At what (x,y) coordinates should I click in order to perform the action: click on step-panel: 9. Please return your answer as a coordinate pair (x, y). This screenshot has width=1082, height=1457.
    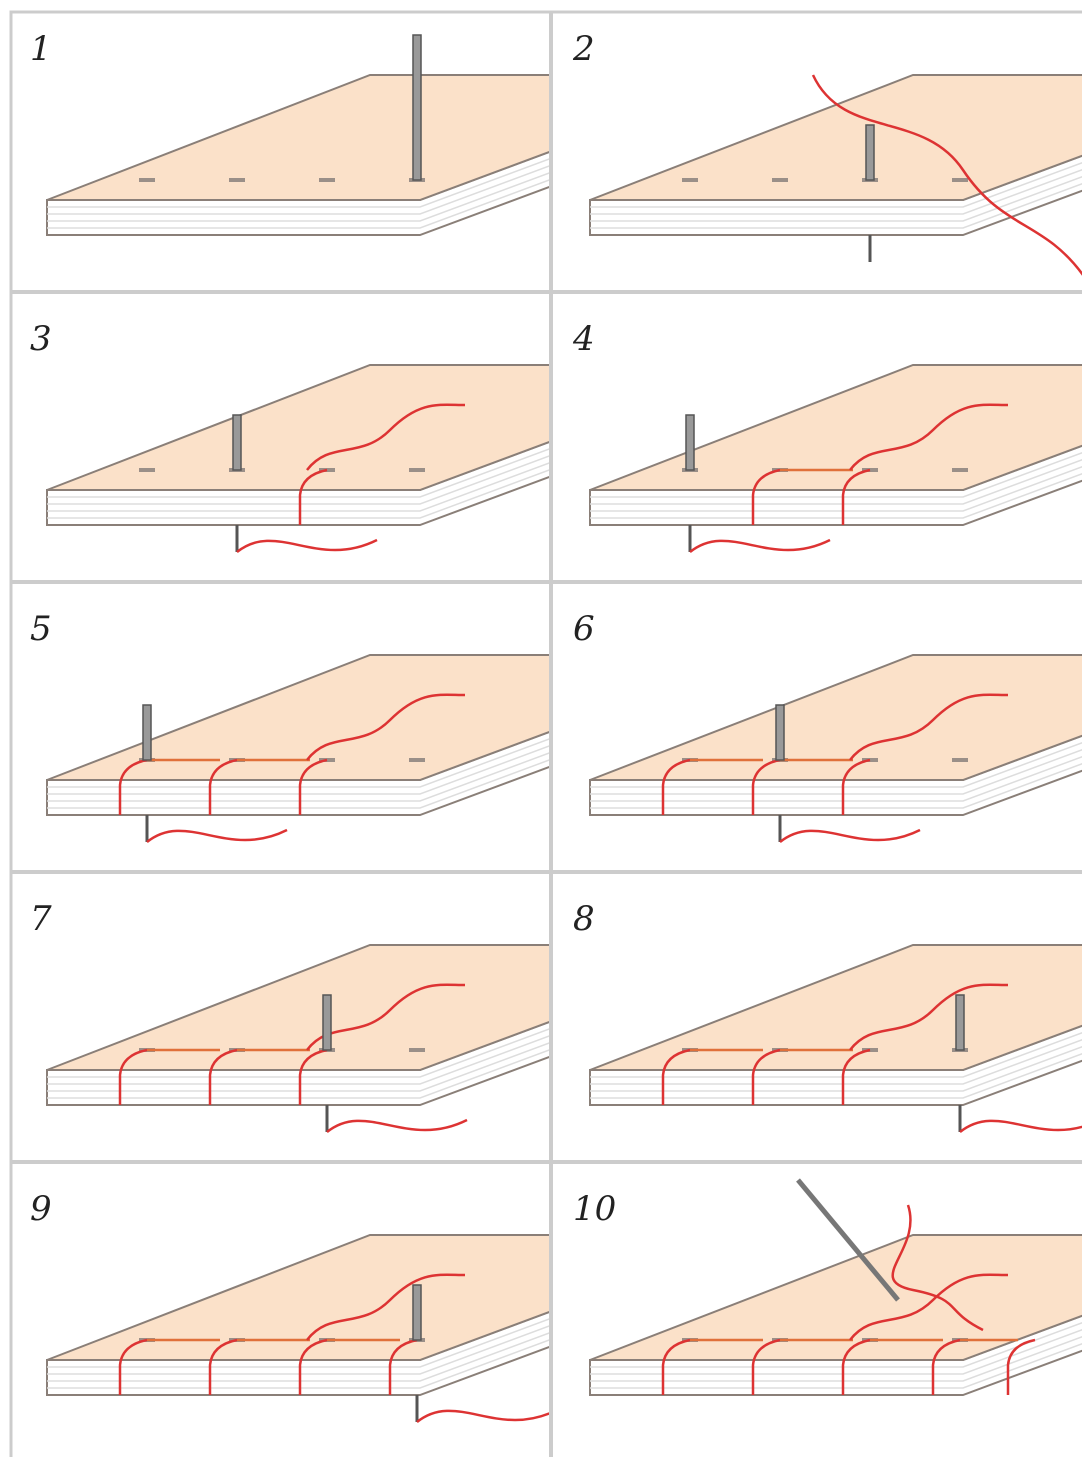
    Looking at the image, I should click on (41, 1209).